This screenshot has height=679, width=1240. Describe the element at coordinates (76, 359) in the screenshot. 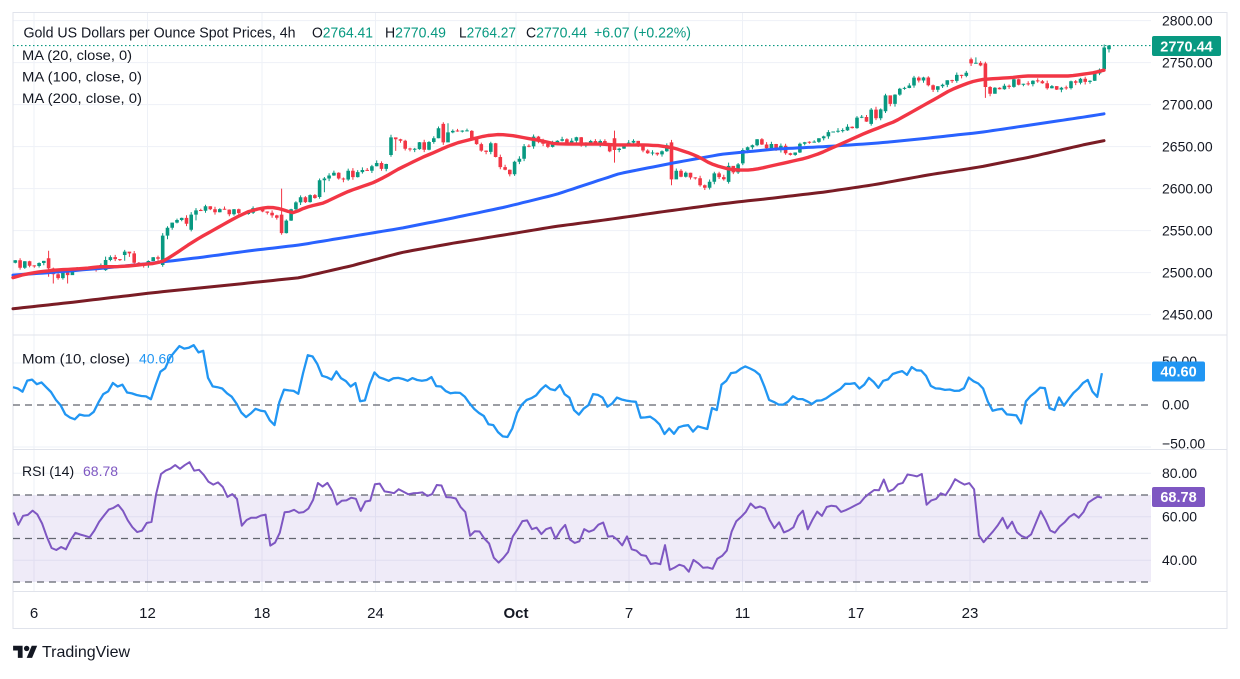

I see `svg-text: Mom (10, close)` at that location.